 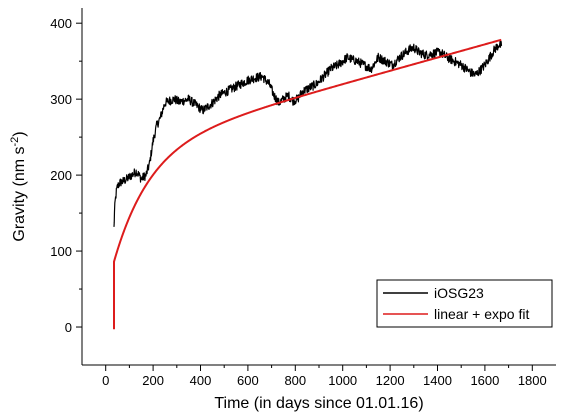 What do you see at coordinates (105, 380) in the screenshot?
I see `x-tick-label: 0` at bounding box center [105, 380].